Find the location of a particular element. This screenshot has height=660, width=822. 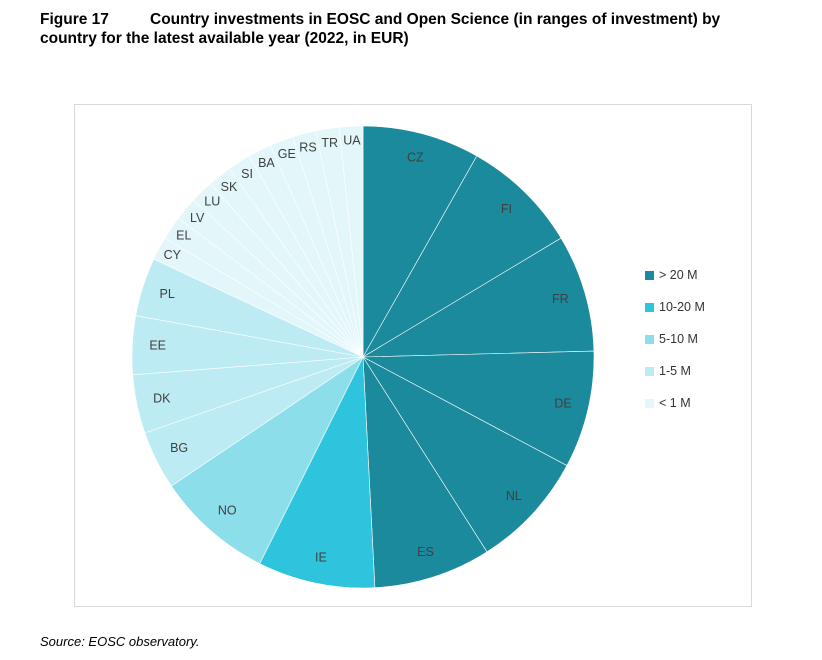

legend-label: 1-5 M is located at coordinates (675, 371).